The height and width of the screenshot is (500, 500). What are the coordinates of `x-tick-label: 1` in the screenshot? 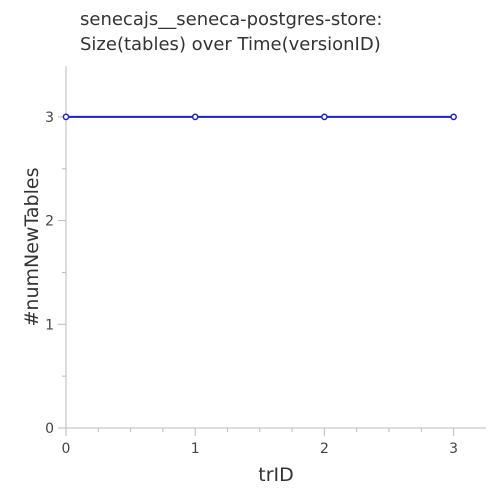 It's located at (195, 449).